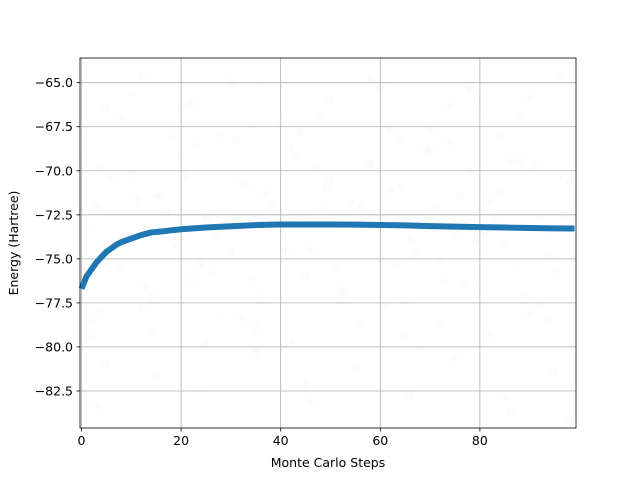 The height and width of the screenshot is (480, 640). What do you see at coordinates (181, 440) in the screenshot?
I see `x-tick-label: 20` at bounding box center [181, 440].